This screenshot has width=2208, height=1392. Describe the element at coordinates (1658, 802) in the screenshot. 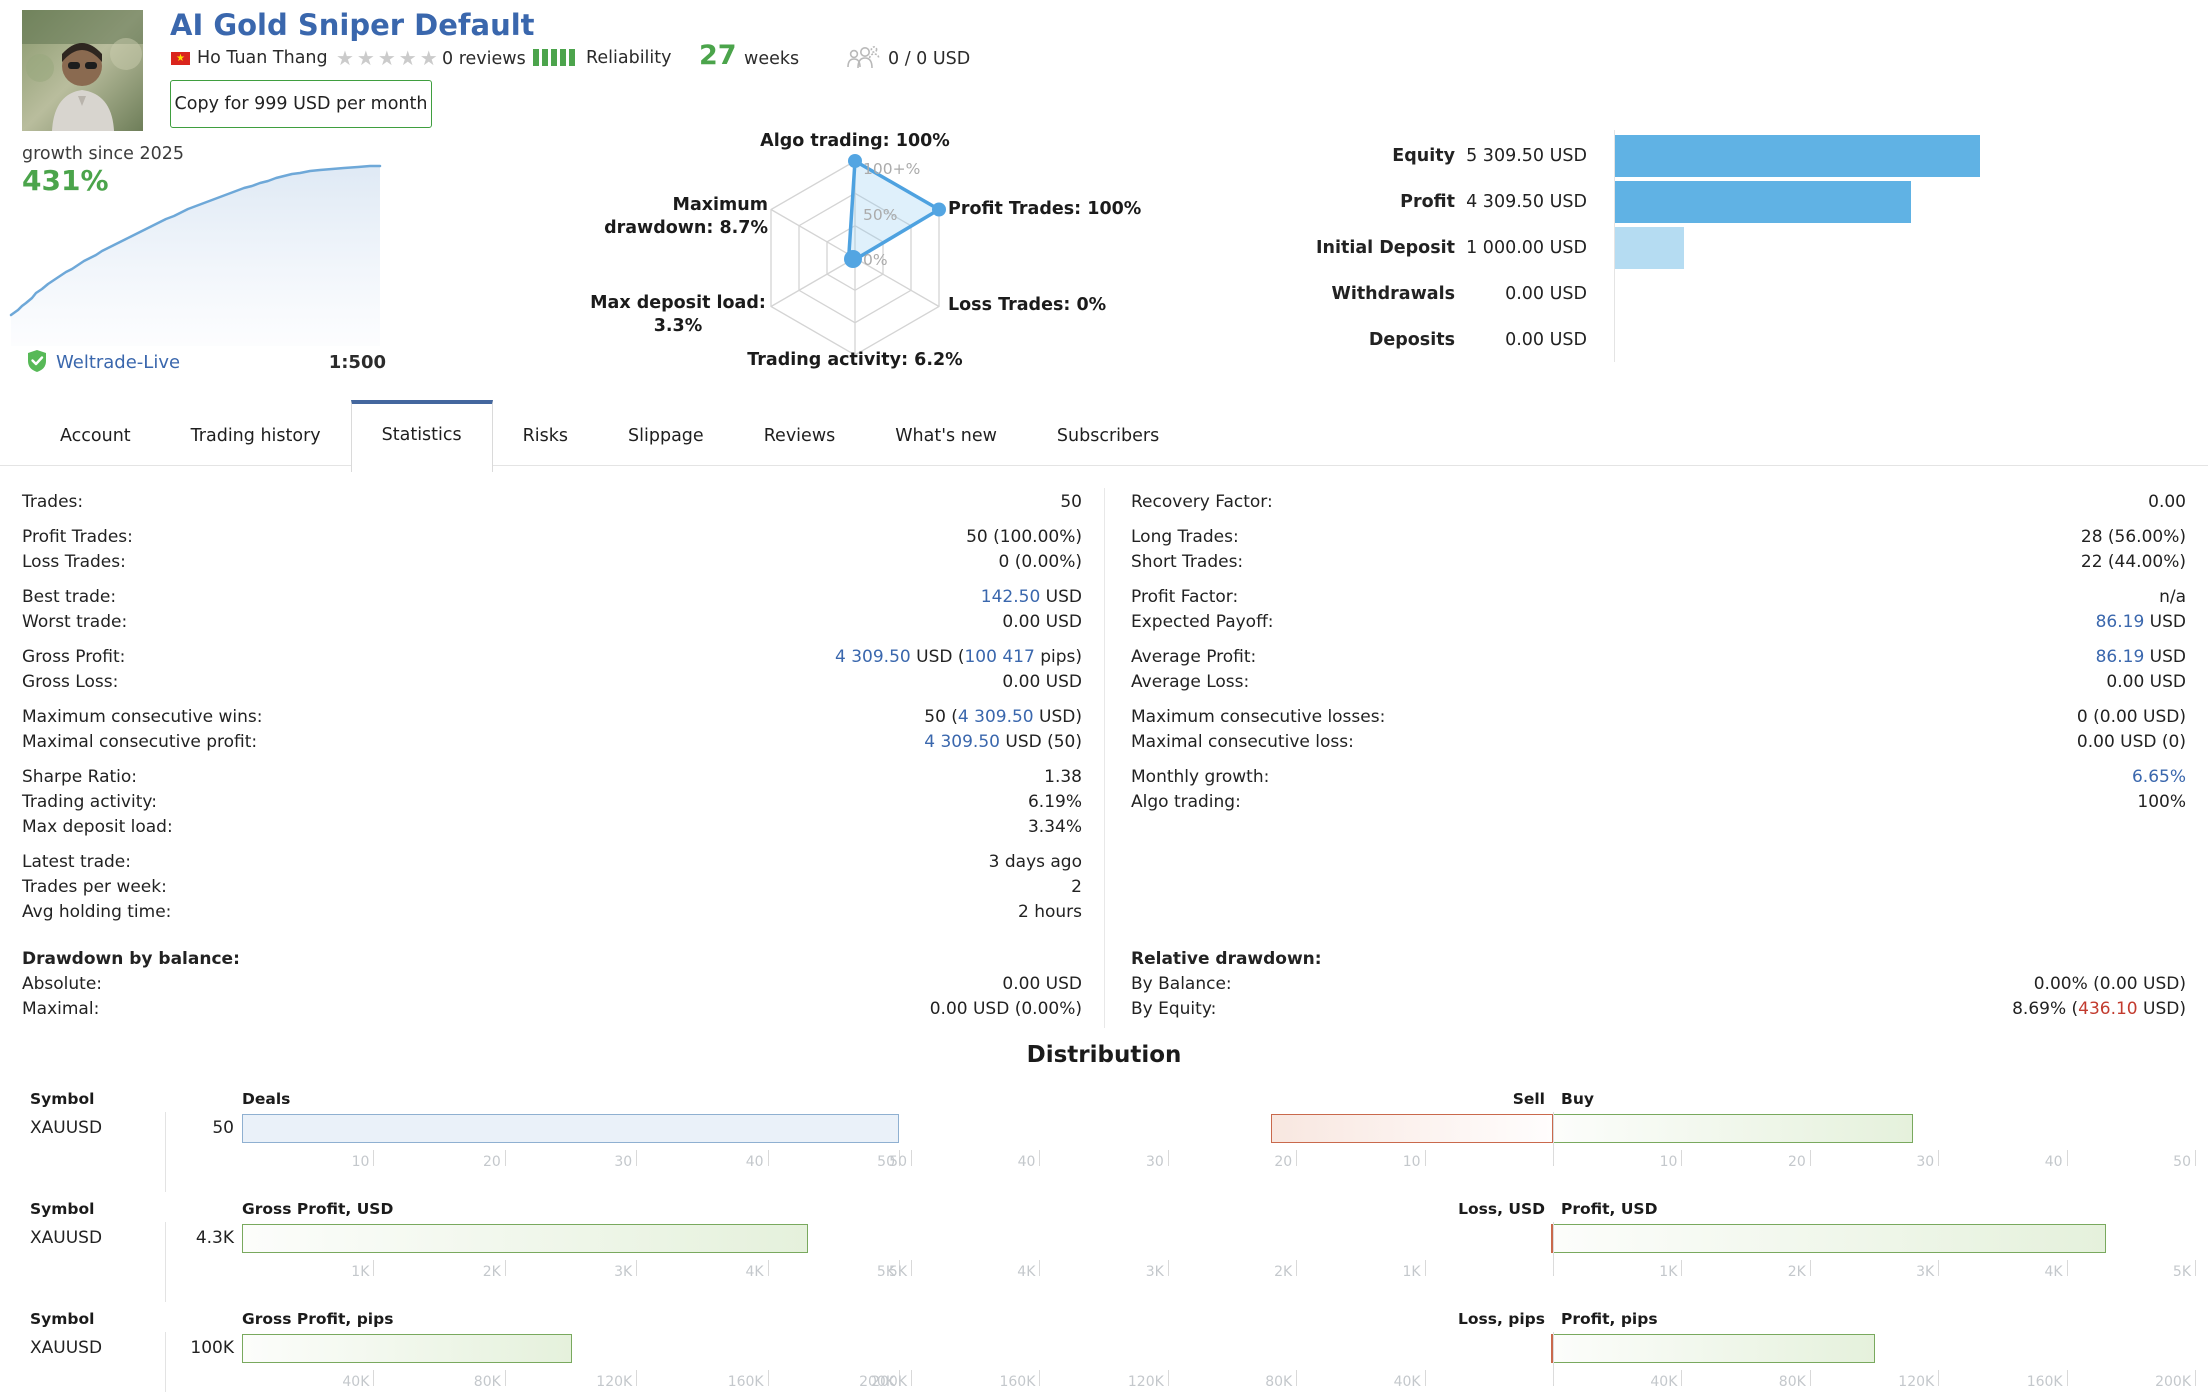

I see `stat-algo-trading: Algo trading: 100%` at that location.